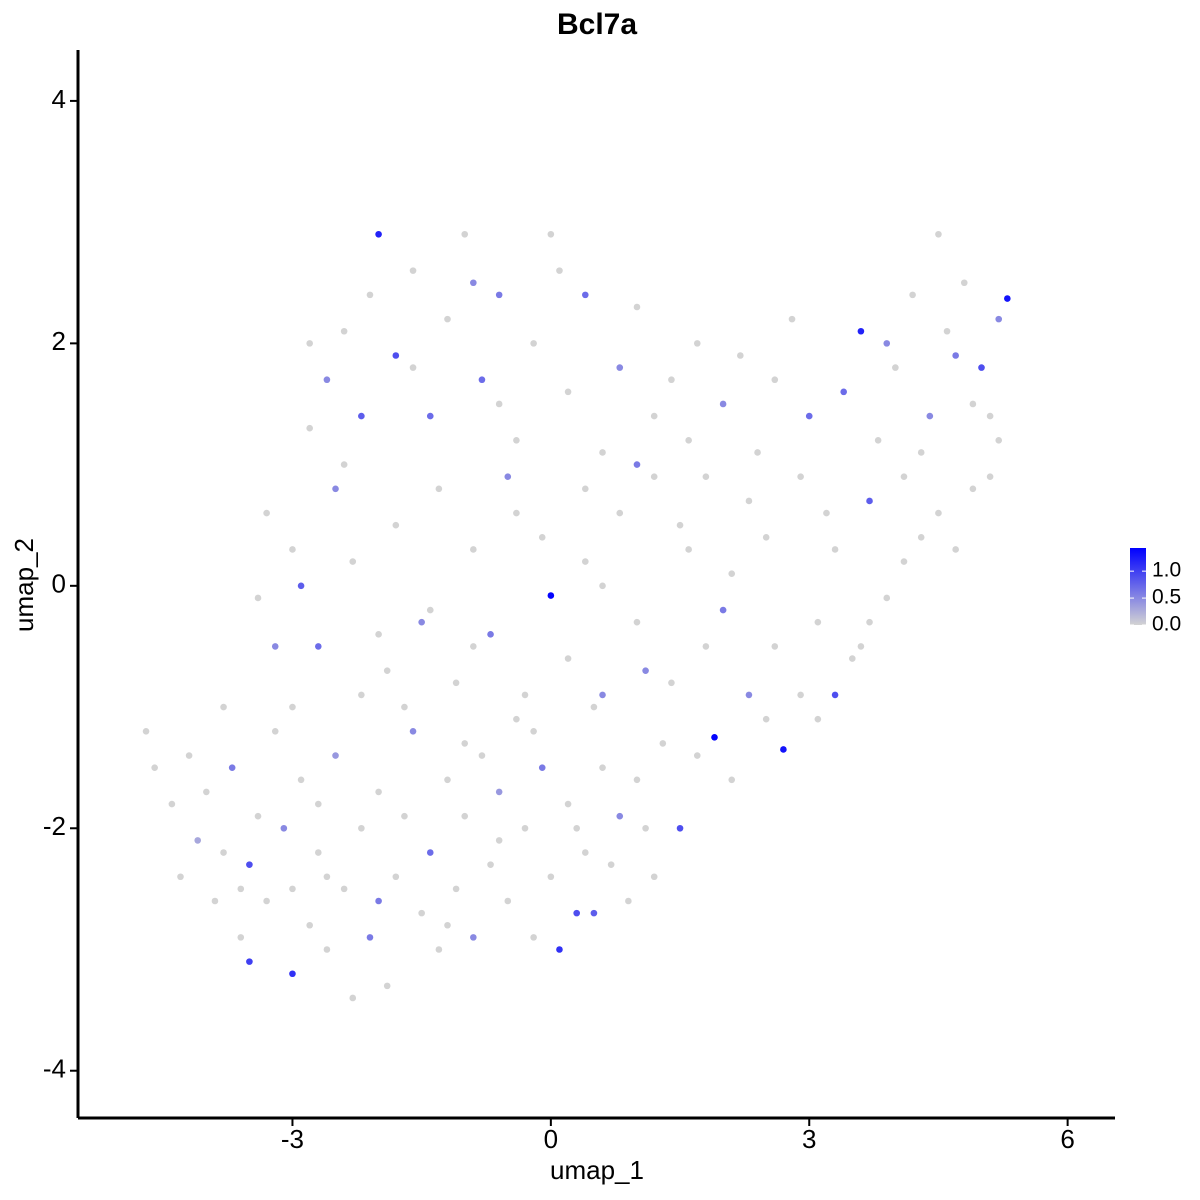 This screenshot has width=1200, height=1200. Describe the element at coordinates (59, 99) in the screenshot. I see `y-tick-label: 4` at that location.